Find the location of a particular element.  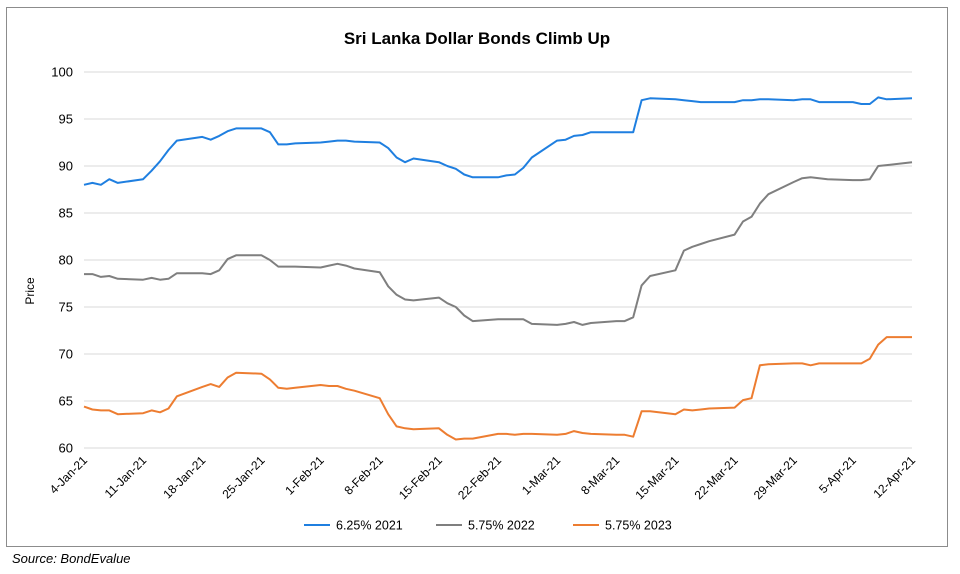

y-tick-label: 90 is located at coordinates (66, 166).